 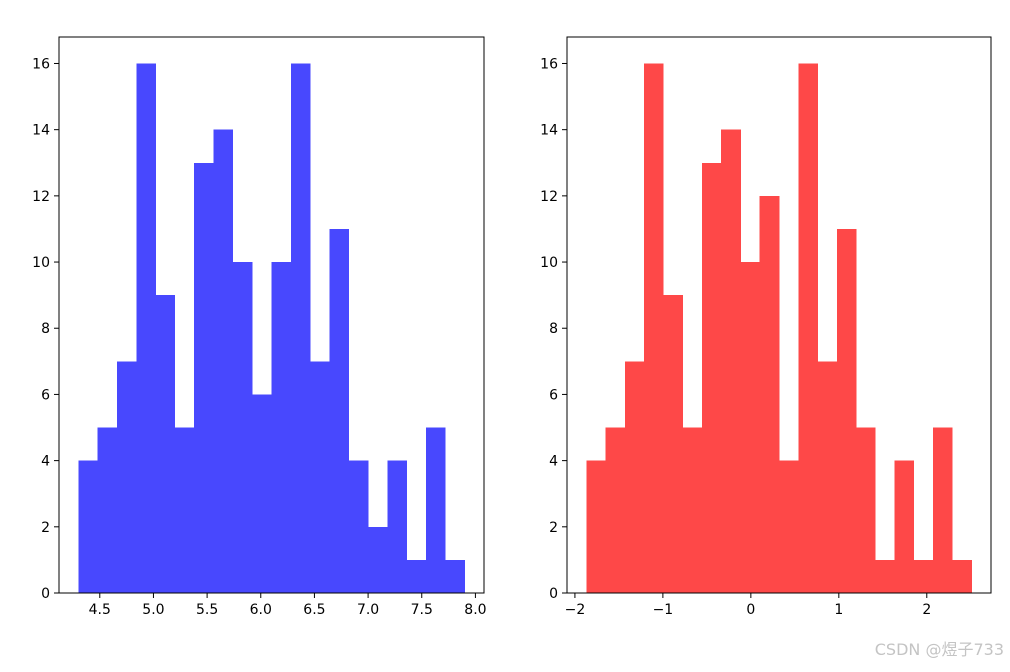 What do you see at coordinates (100, 610) in the screenshot?
I see `x-tick-label: 4.5` at bounding box center [100, 610].